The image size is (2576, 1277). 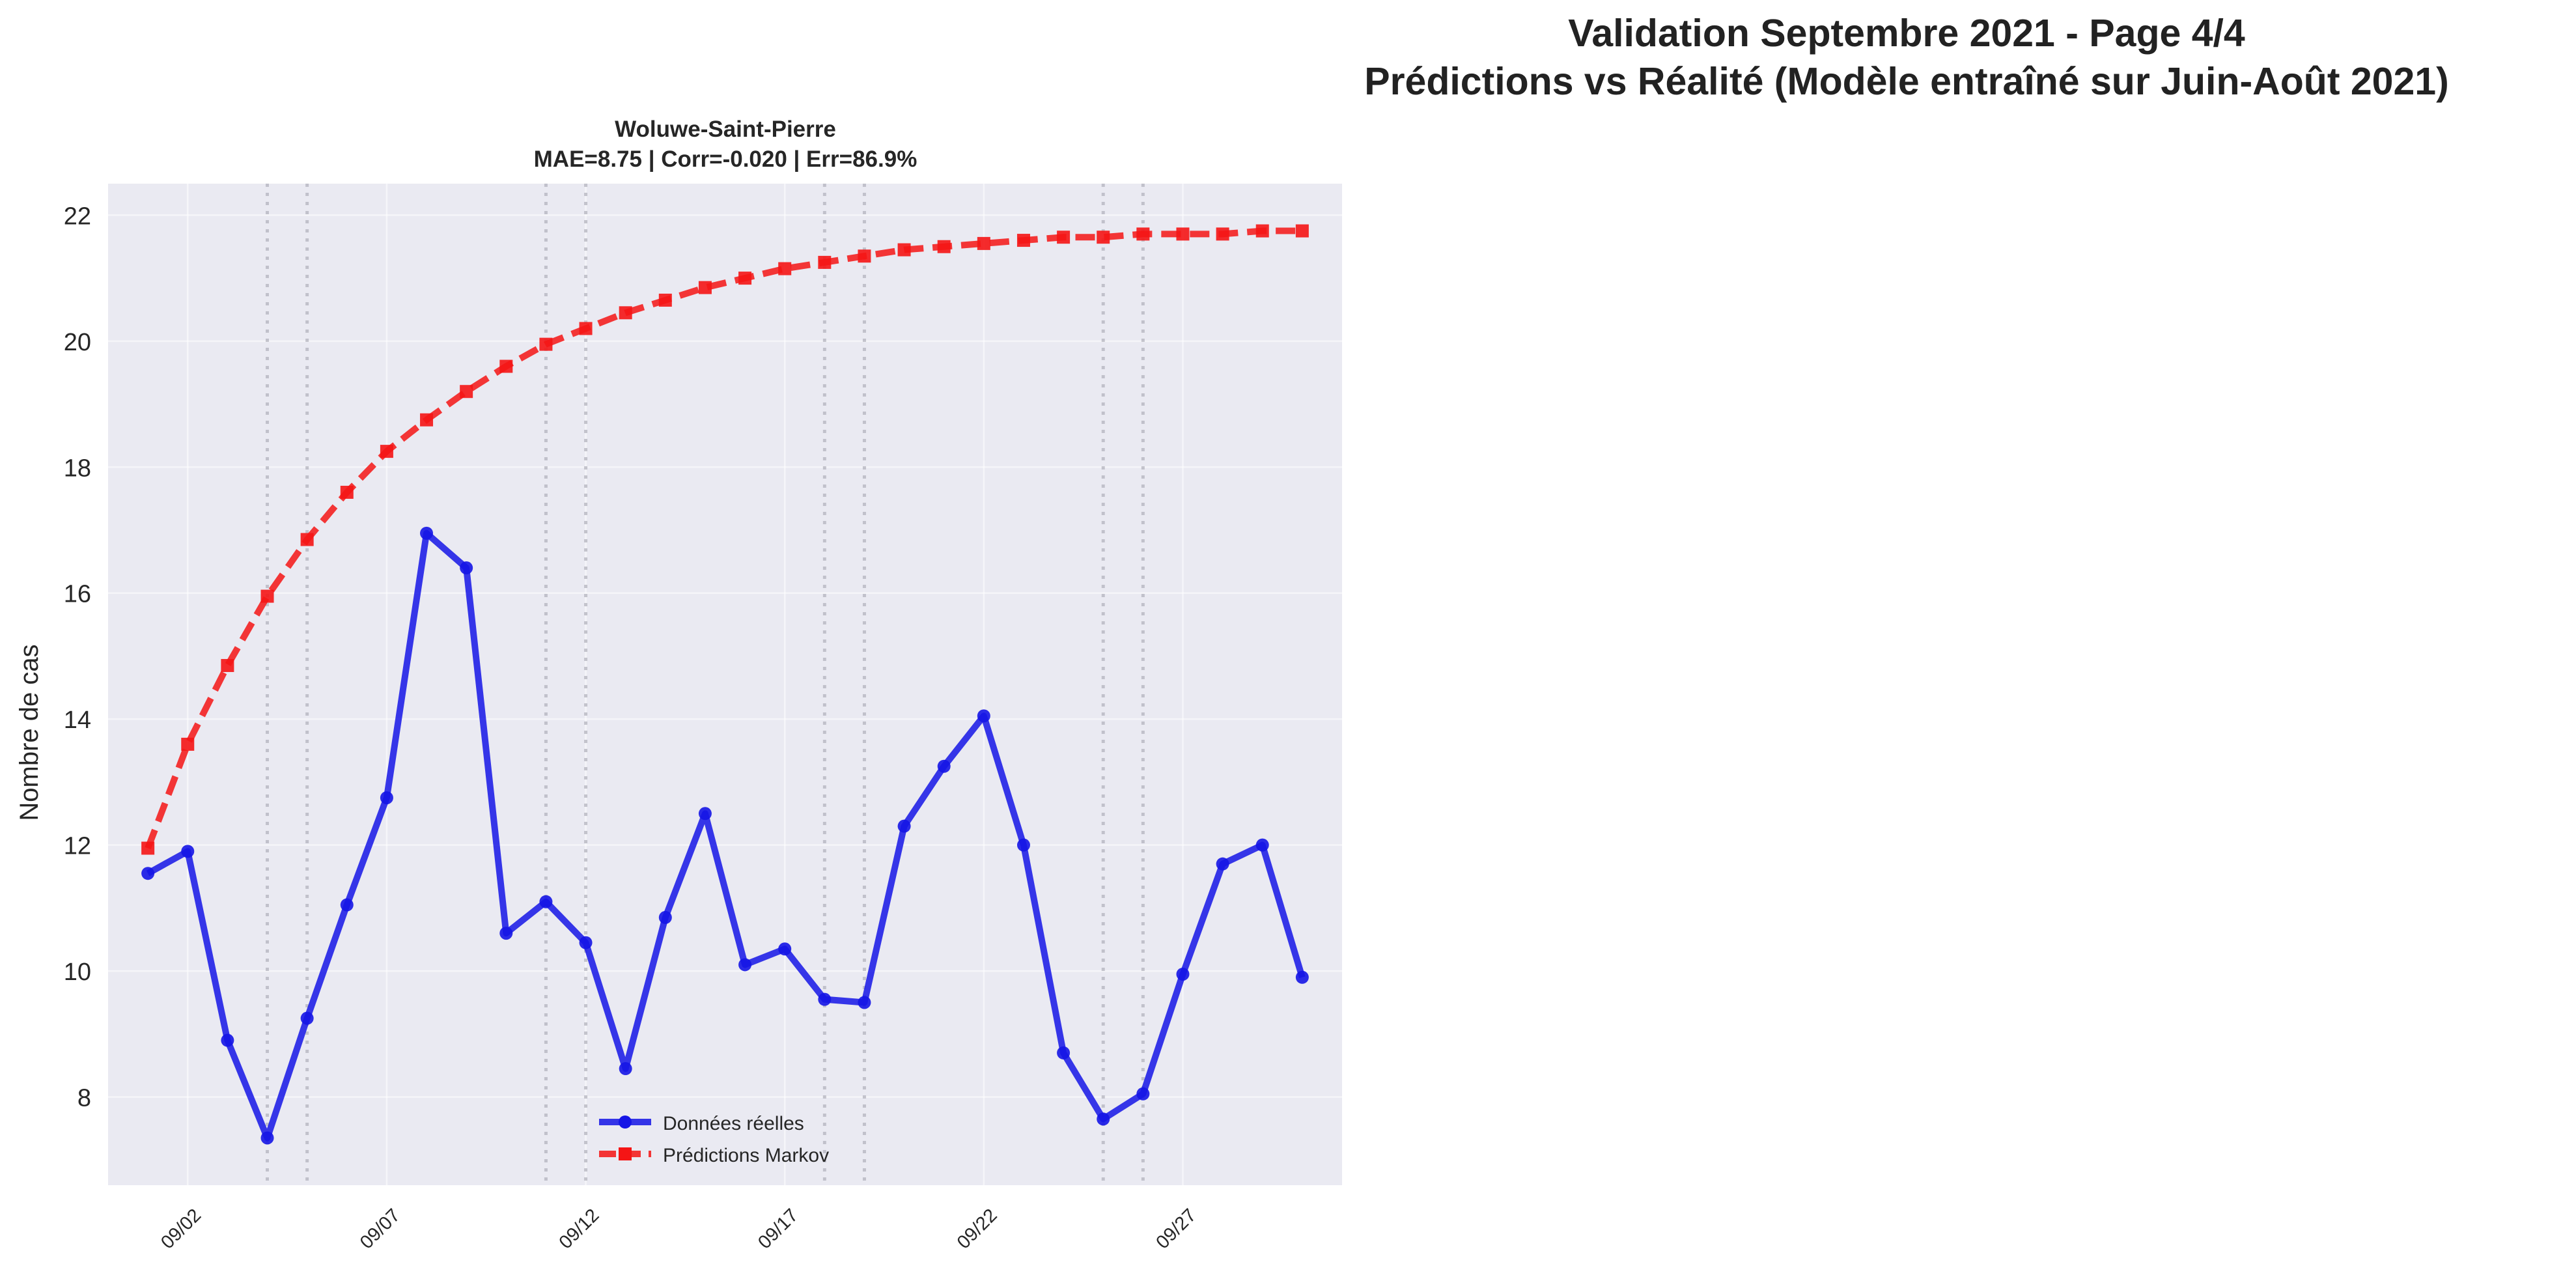 I want to click on y-axis-ticks: 8 10 12 14 16 18 20 22, so click(x=78, y=657).